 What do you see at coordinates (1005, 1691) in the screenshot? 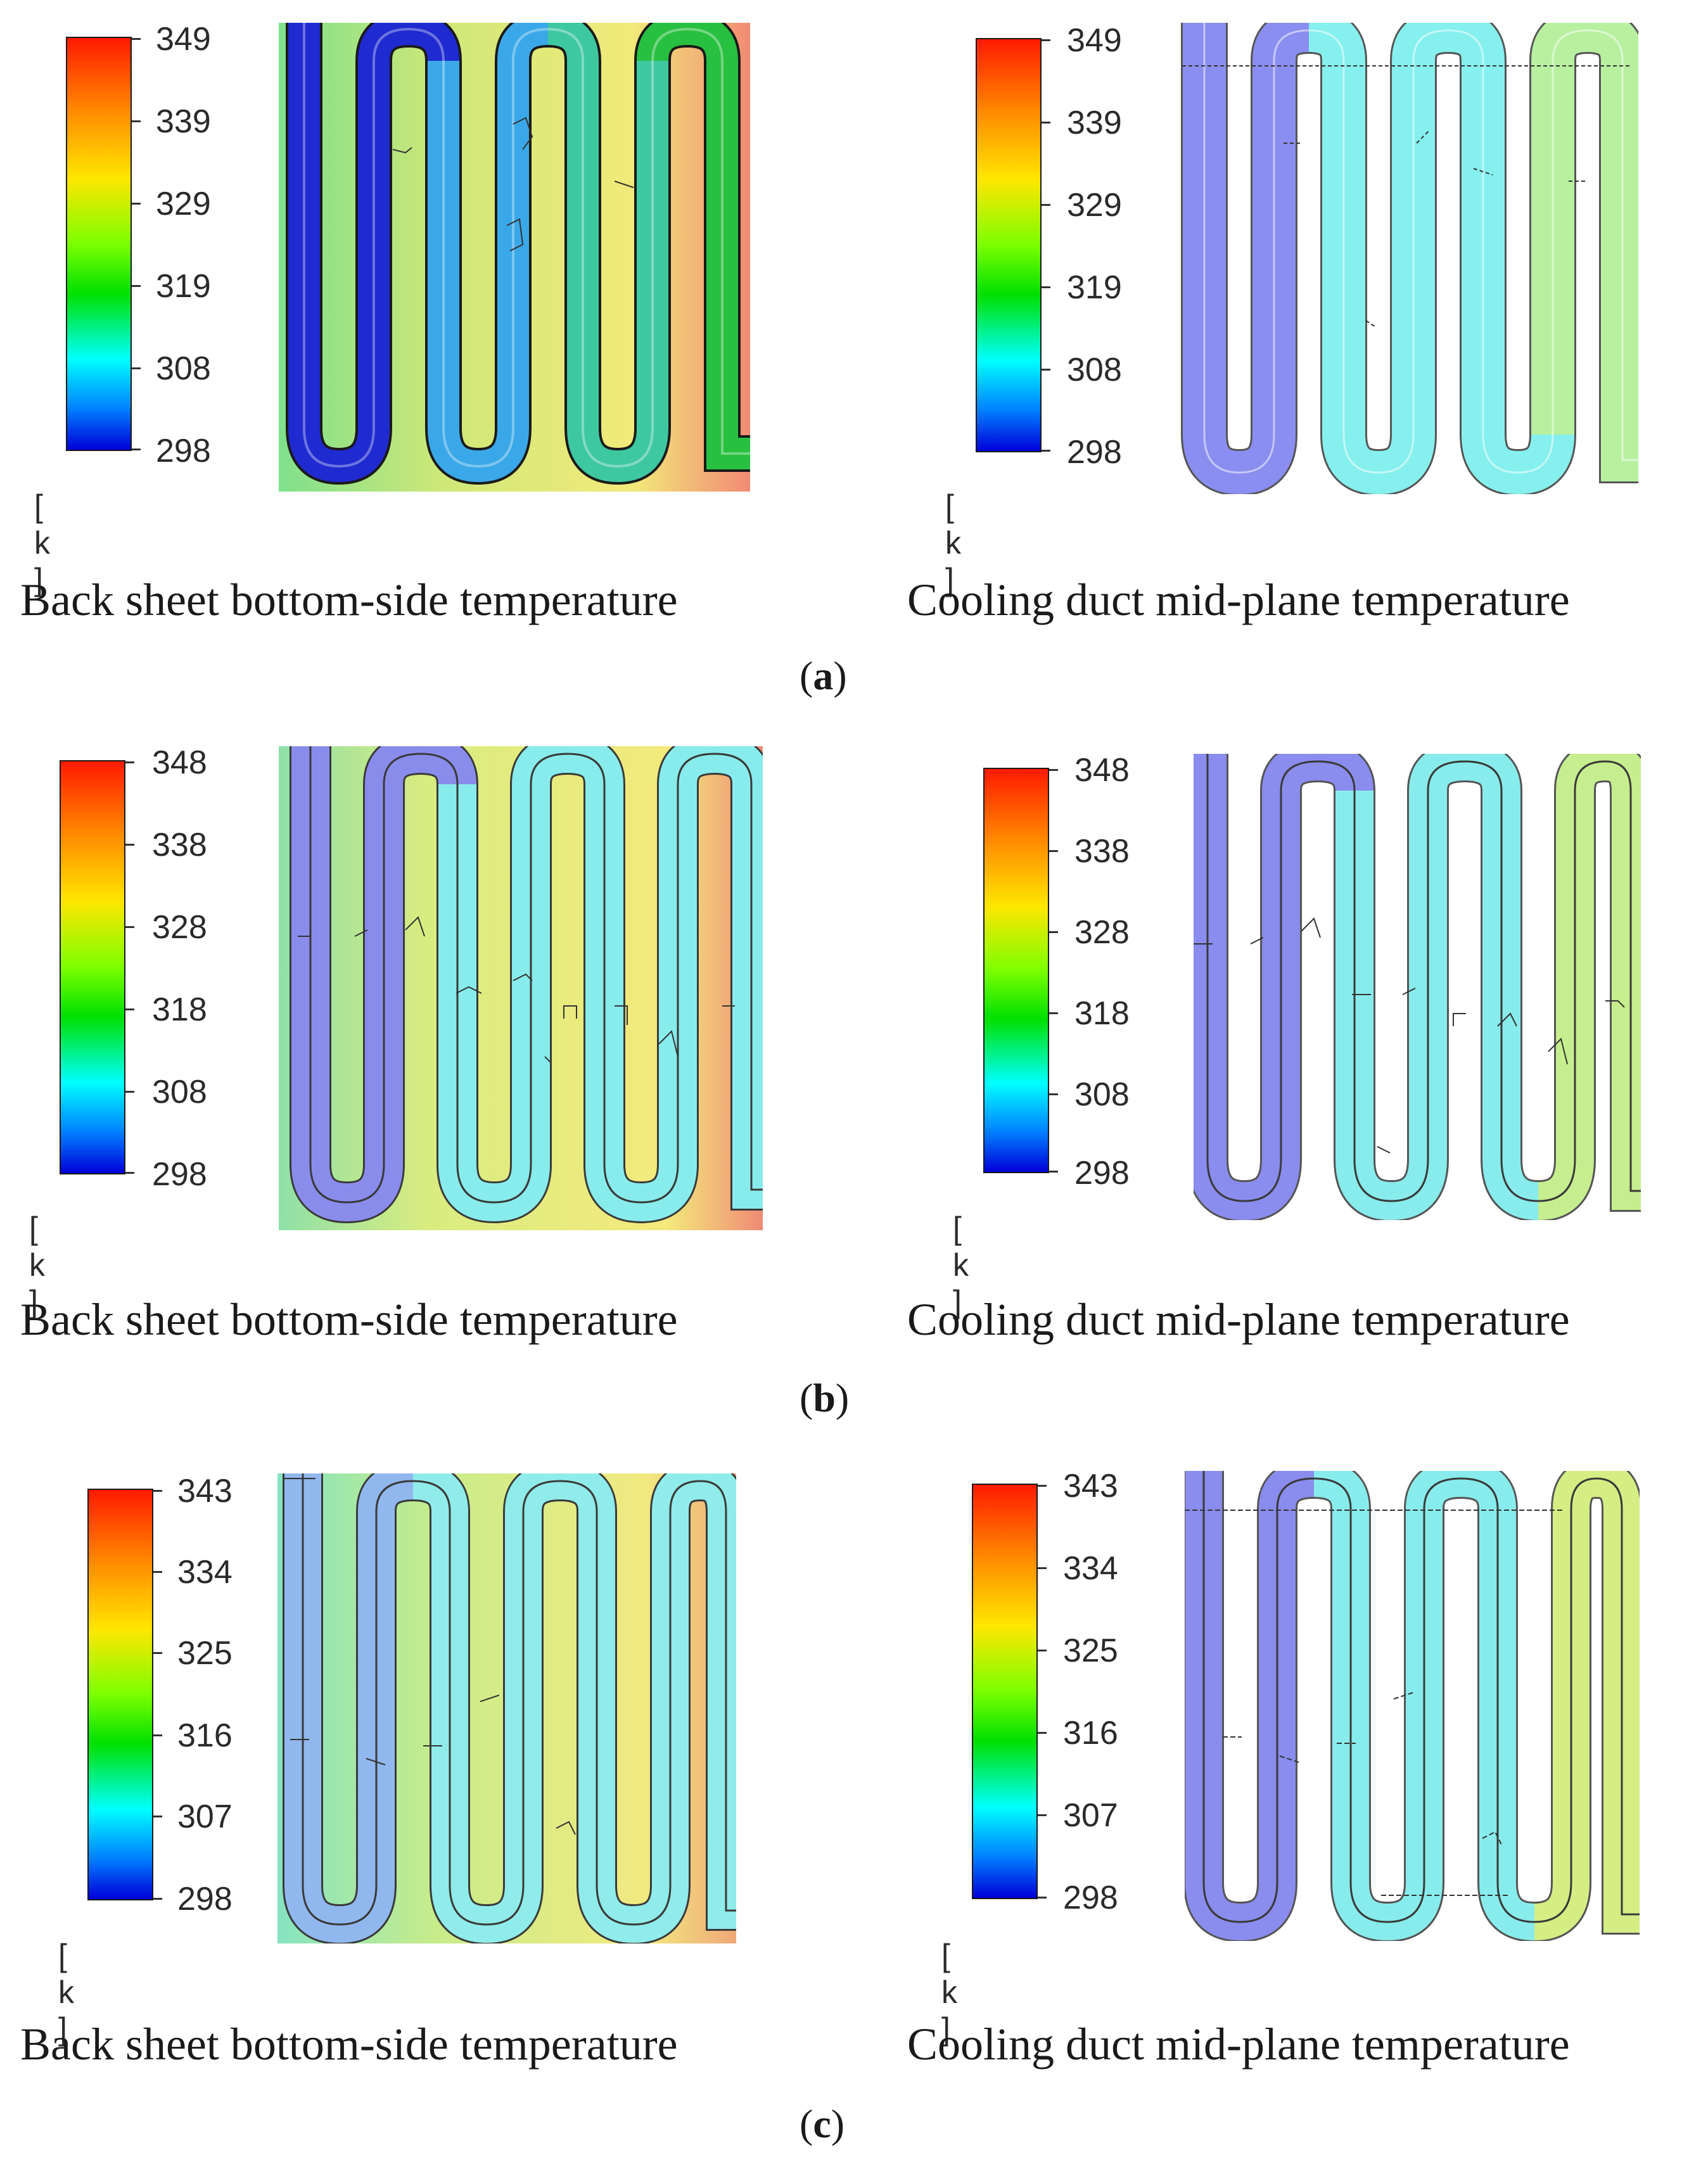
I see `colorbar-c-right` at bounding box center [1005, 1691].